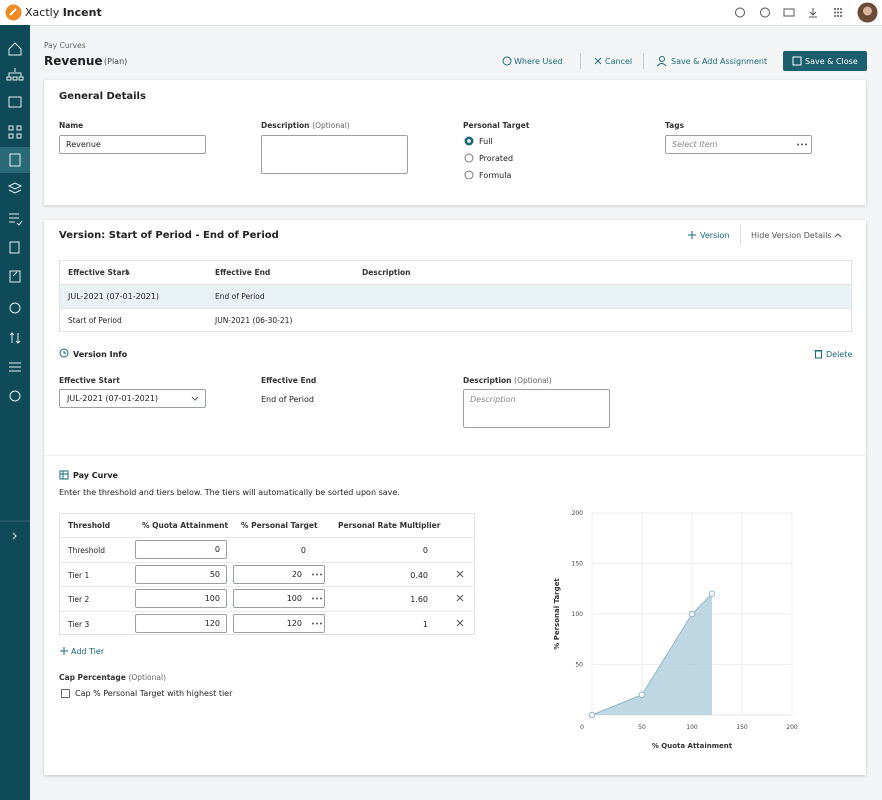  Describe the element at coordinates (89, 525) in the screenshot. I see `column-header: Threshold` at that location.